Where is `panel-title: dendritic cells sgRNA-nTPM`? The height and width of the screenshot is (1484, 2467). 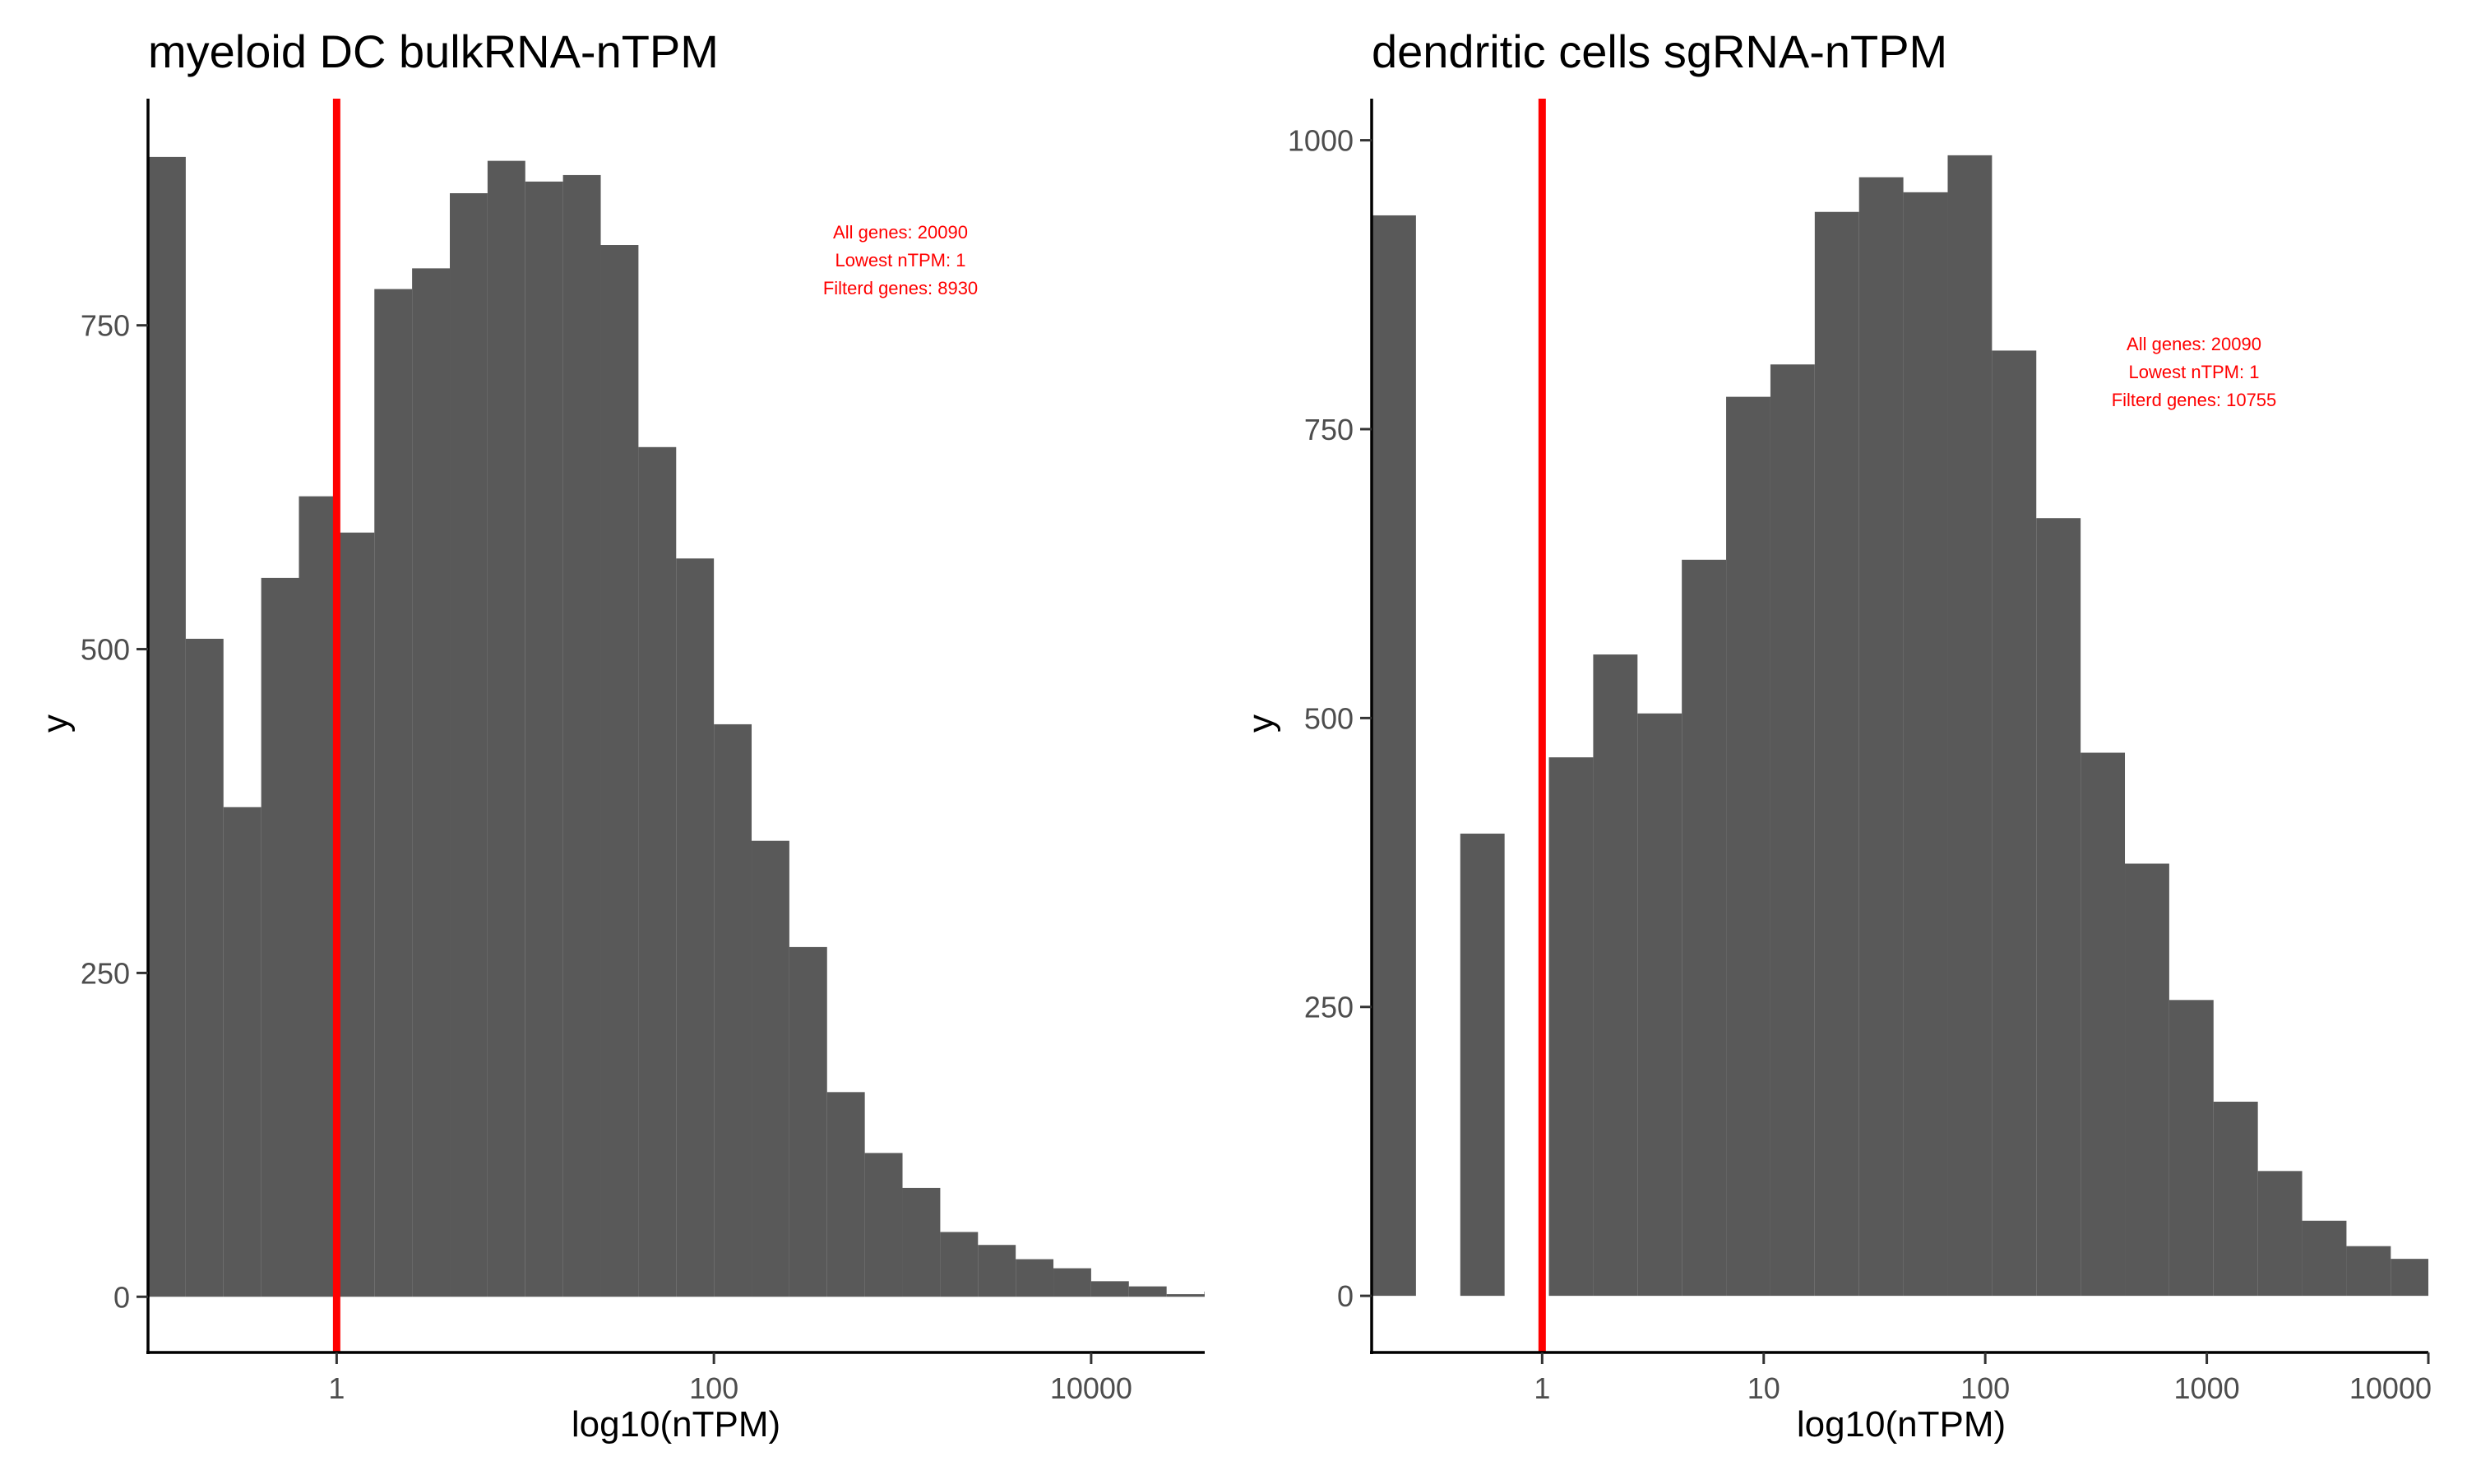
panel-title: dendritic cells sgRNA-nTPM is located at coordinates (1659, 51).